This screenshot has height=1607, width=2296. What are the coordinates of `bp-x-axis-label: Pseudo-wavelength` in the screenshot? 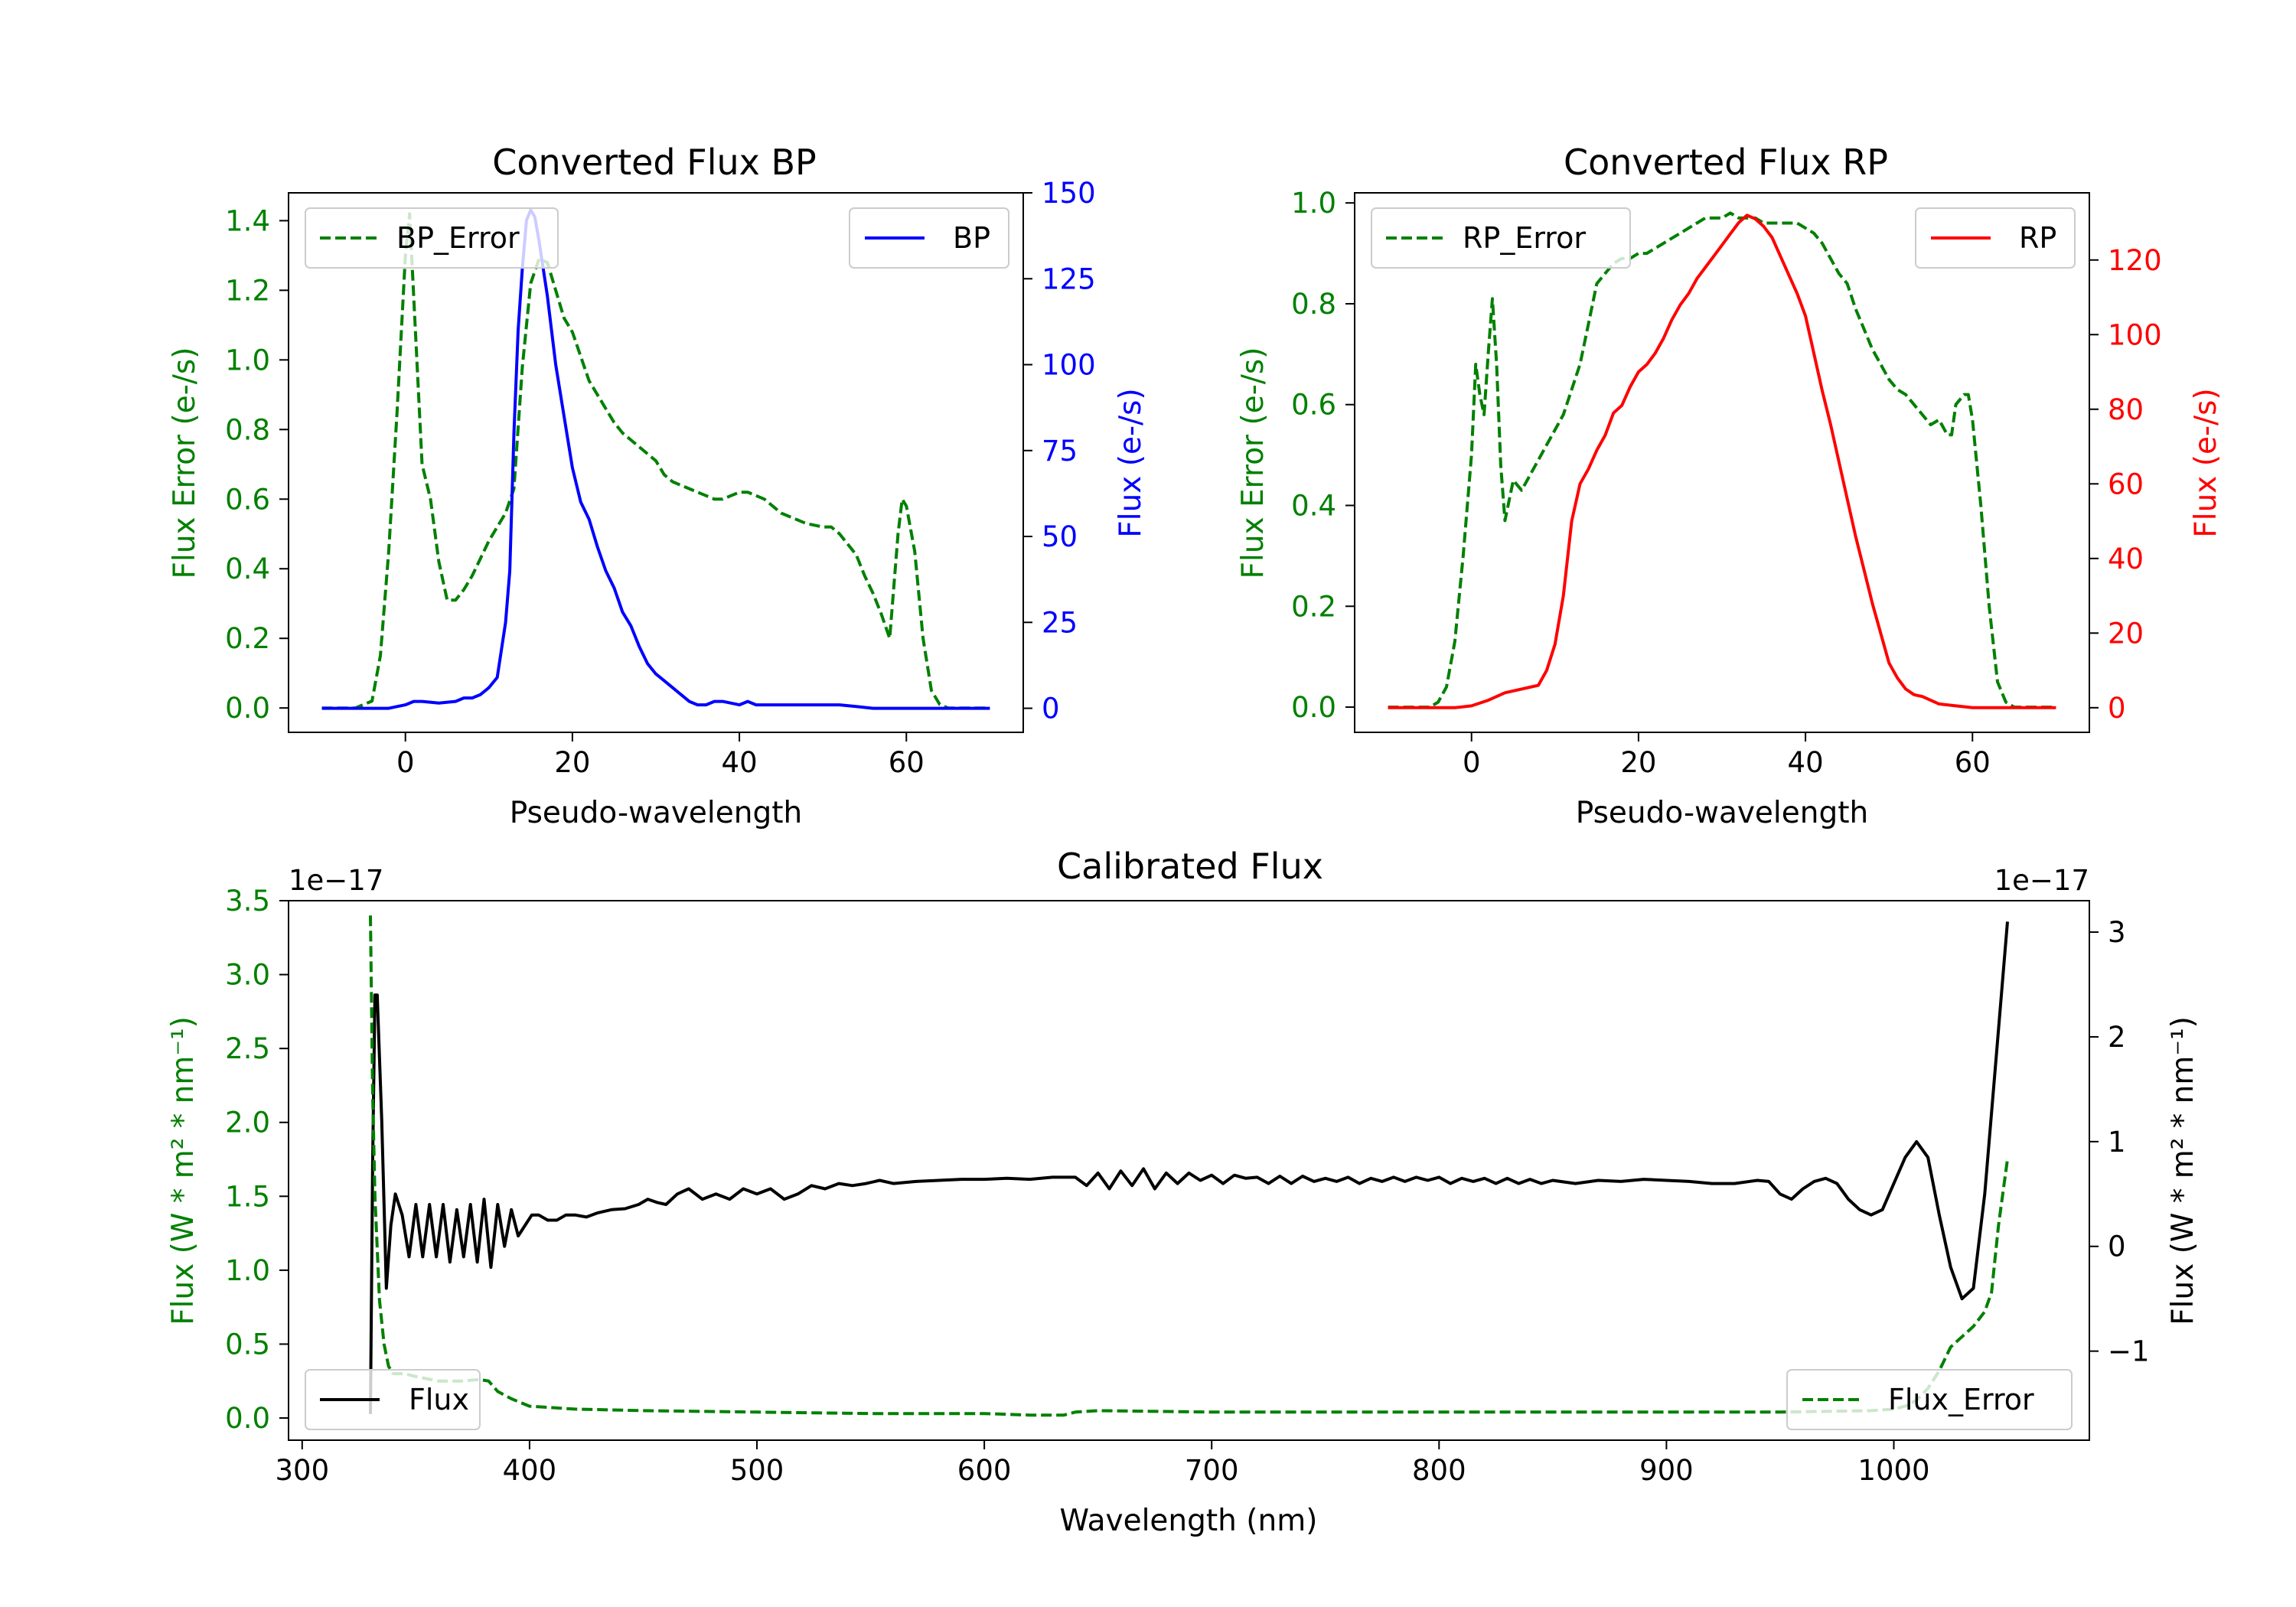 It's located at (656, 813).